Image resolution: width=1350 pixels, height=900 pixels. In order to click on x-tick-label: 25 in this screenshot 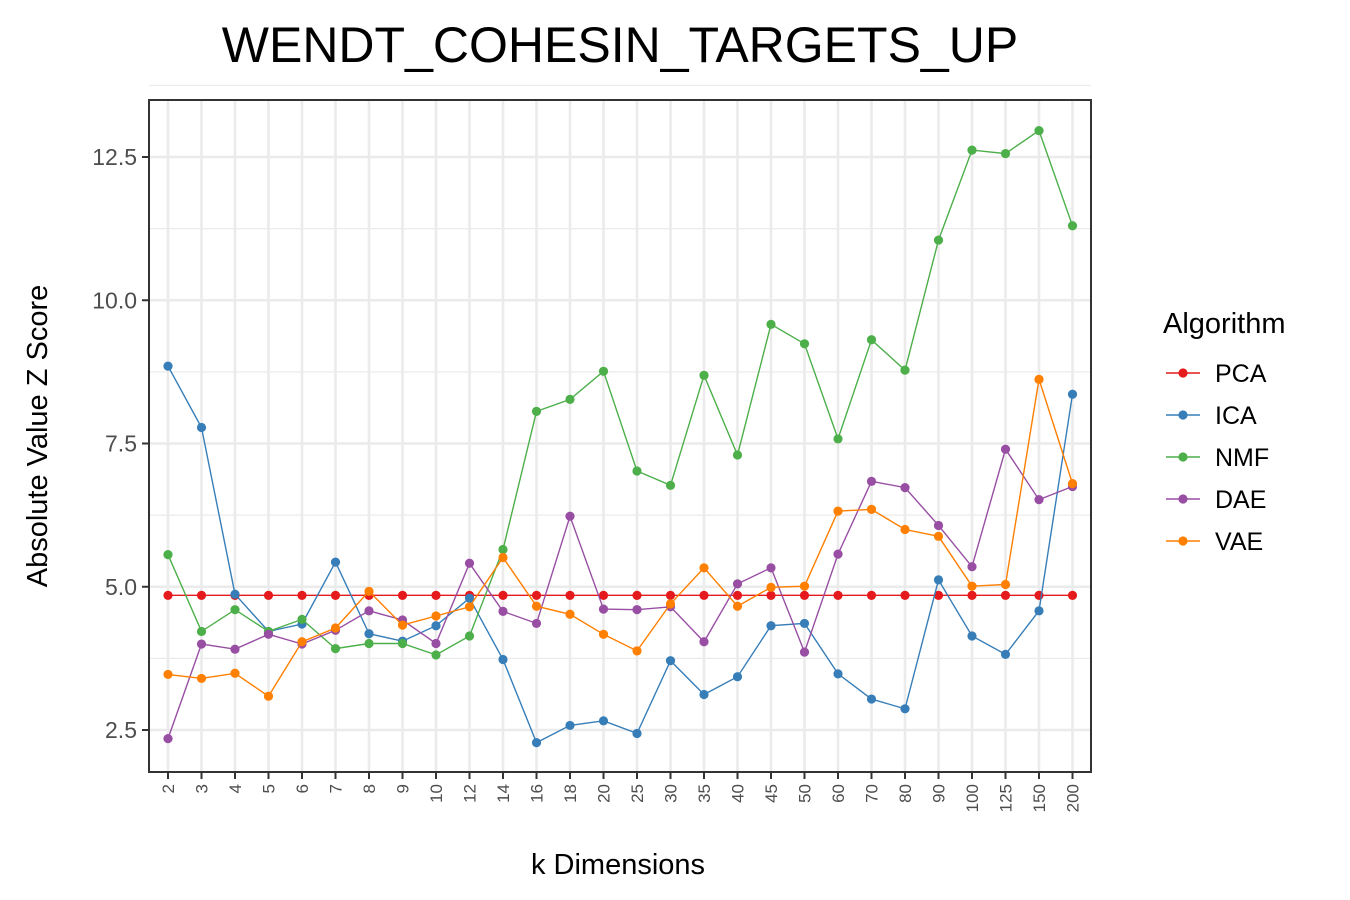, I will do `click(637, 793)`.